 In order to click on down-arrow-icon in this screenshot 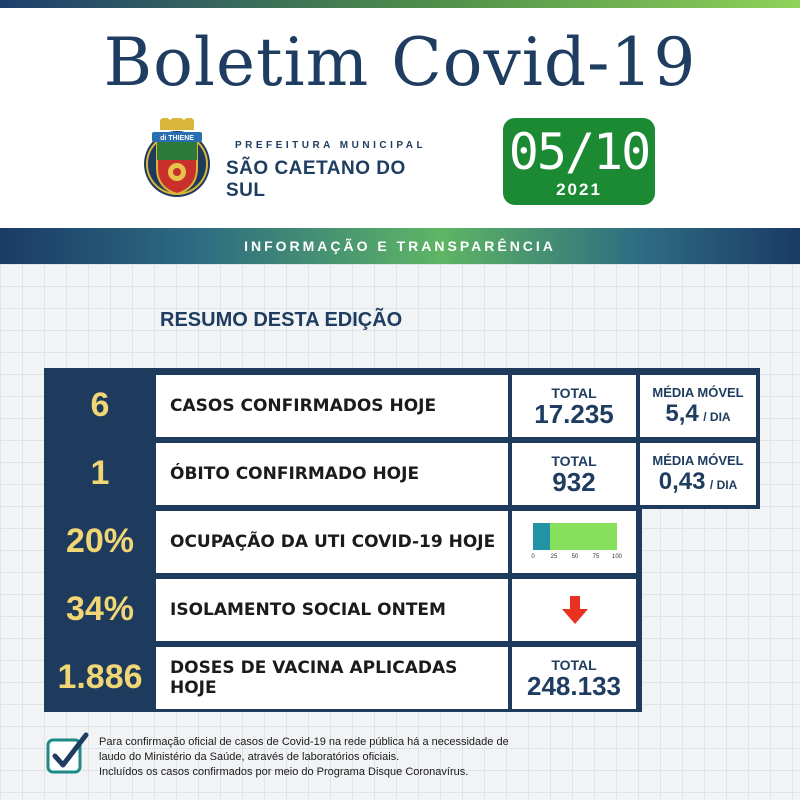, I will do `click(575, 610)`.